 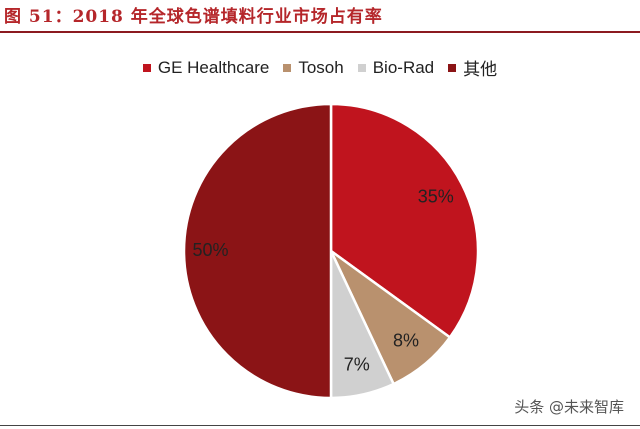 What do you see at coordinates (320, 32) in the screenshot?
I see `title-divider` at bounding box center [320, 32].